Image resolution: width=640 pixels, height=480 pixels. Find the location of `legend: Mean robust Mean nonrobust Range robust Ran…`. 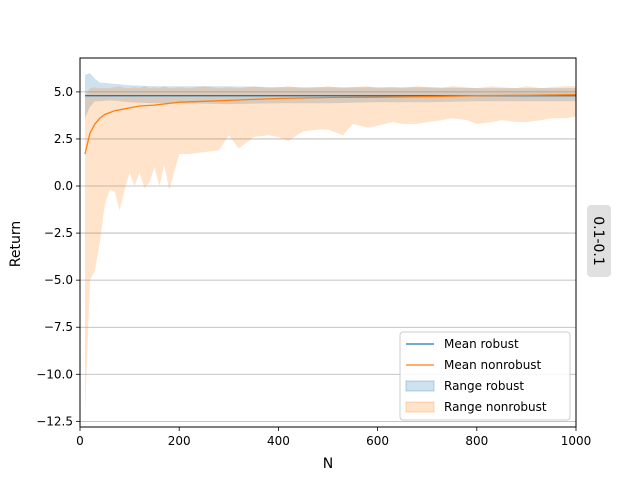

legend: Mean robust Mean nonrobust Range robust Ran… is located at coordinates (485, 376).